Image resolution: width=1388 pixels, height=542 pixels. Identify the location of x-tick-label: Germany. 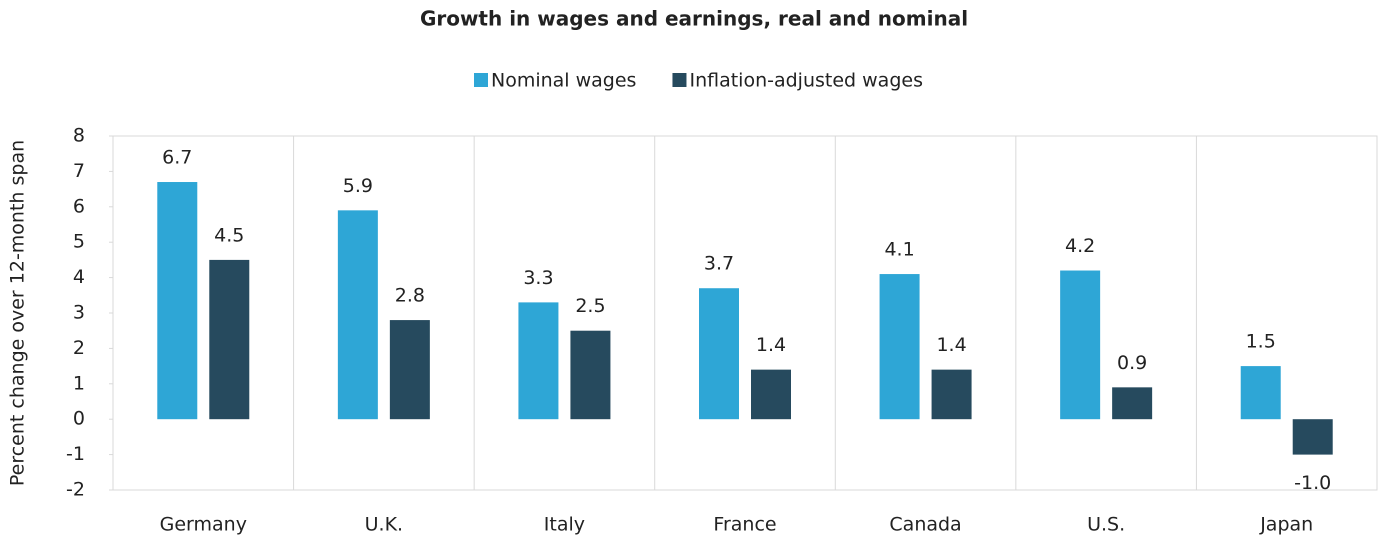
(203, 525).